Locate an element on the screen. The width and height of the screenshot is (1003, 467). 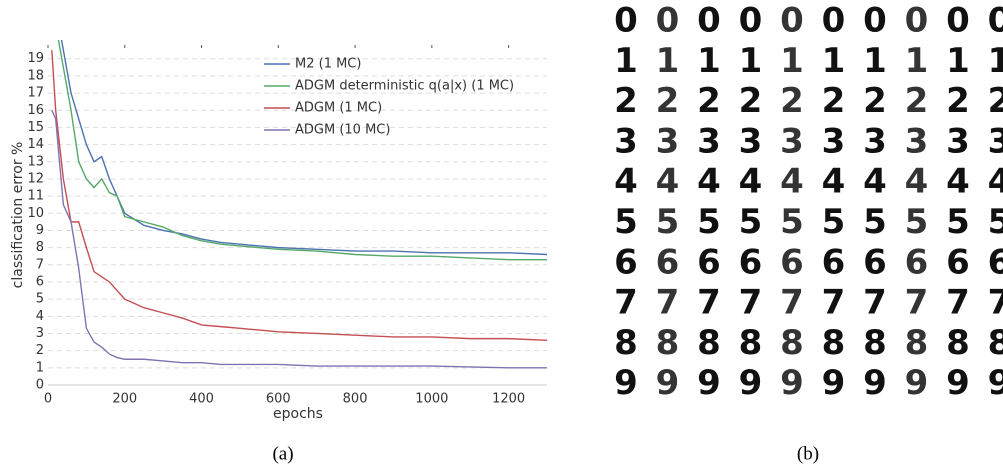
legend-label: ADGM (10 MC) is located at coordinates (342, 130).